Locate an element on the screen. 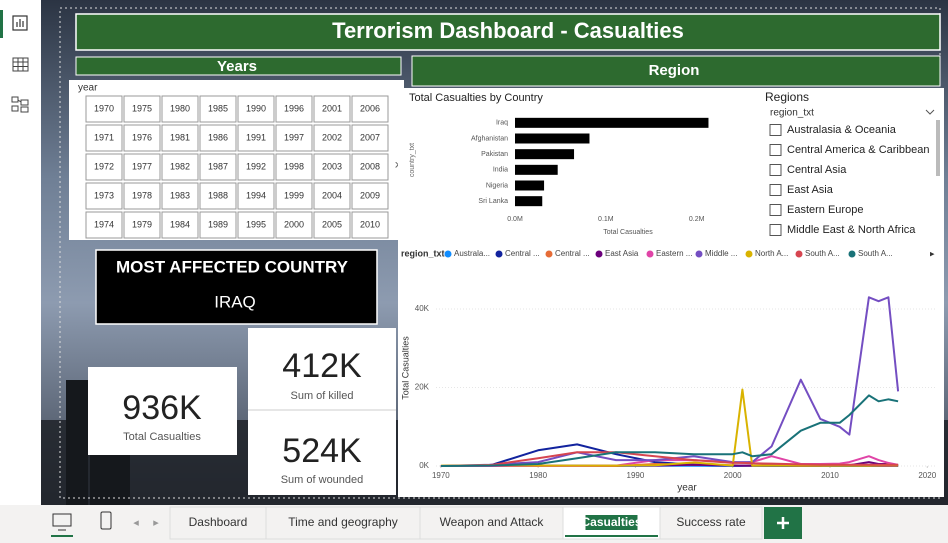 The width and height of the screenshot is (948, 543). most-affected-card is located at coordinates (236, 287).